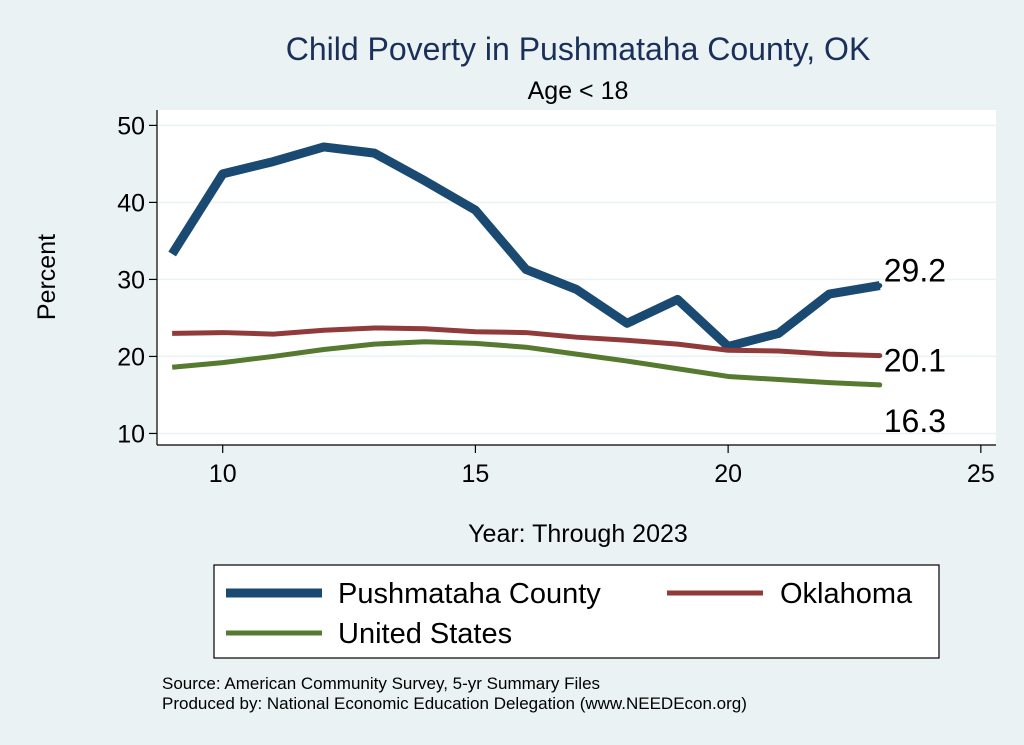 Image resolution: width=1024 pixels, height=745 pixels. Describe the element at coordinates (915, 361) in the screenshot. I see `end-value-label: 20.1` at that location.